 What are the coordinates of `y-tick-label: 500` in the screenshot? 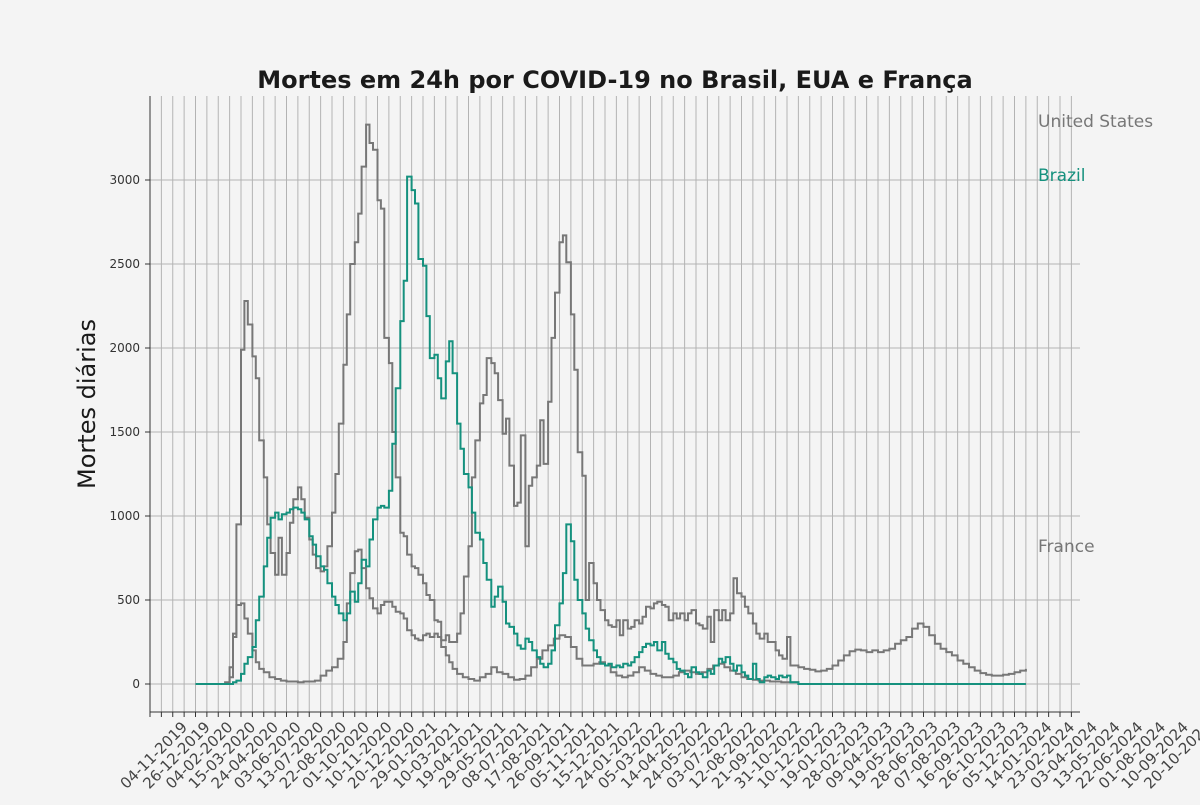 It's located at (128, 600).